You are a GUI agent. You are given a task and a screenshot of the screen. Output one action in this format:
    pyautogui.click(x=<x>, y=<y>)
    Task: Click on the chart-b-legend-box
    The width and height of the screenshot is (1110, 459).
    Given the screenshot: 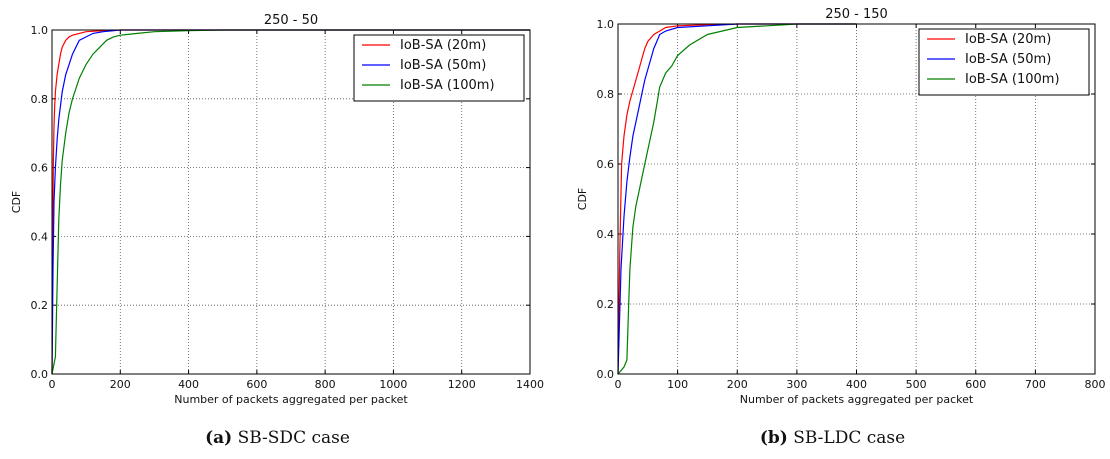 What is the action you would take?
    pyautogui.click(x=1004, y=62)
    